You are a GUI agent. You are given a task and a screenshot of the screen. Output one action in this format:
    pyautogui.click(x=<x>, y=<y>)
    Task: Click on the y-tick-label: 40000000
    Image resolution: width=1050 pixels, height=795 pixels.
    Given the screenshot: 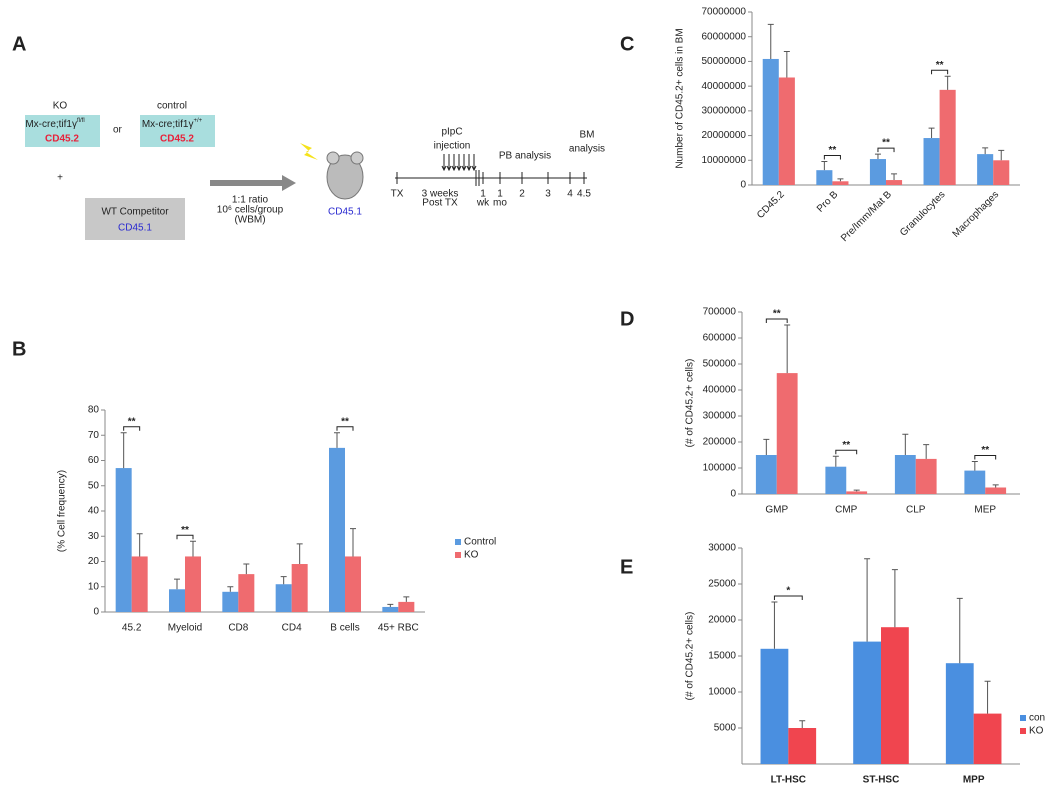 What is the action you would take?
    pyautogui.click(x=724, y=86)
    